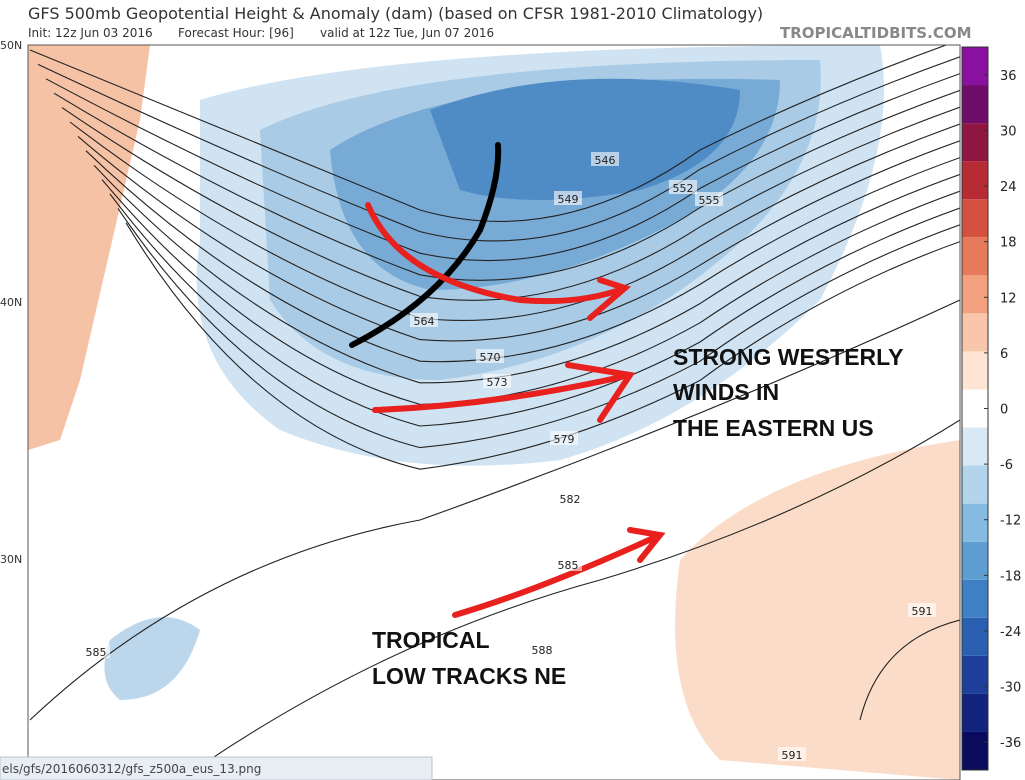 The height and width of the screenshot is (780, 1025). I want to click on forecast-hour: Forecast Hour: [96], so click(236, 33).